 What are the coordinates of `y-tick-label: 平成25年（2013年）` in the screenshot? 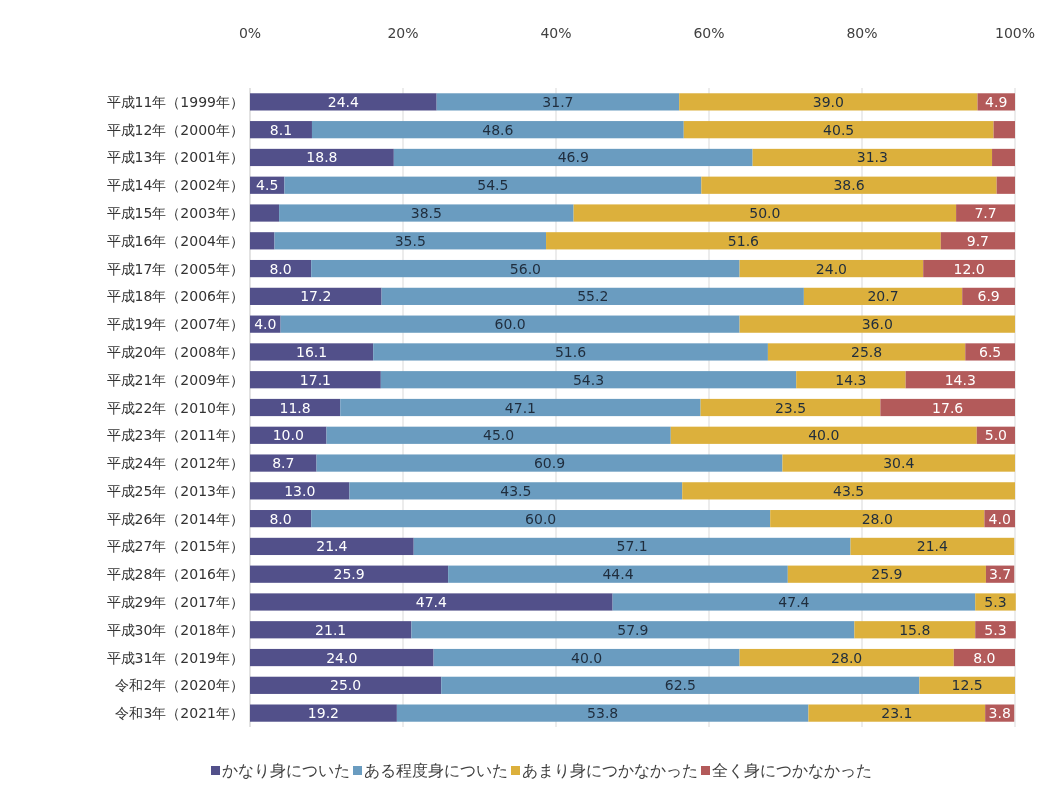 It's located at (175, 490).